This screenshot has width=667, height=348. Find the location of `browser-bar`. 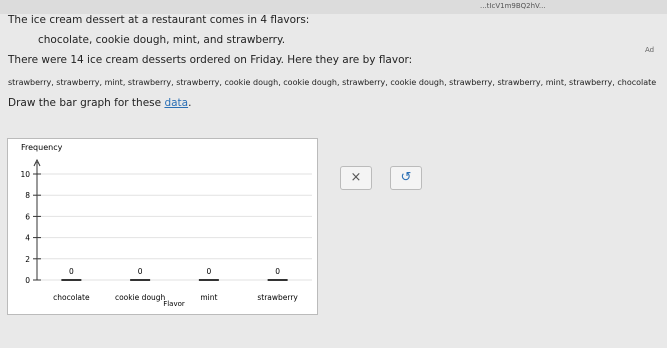

browser-bar is located at coordinates (333, 7).